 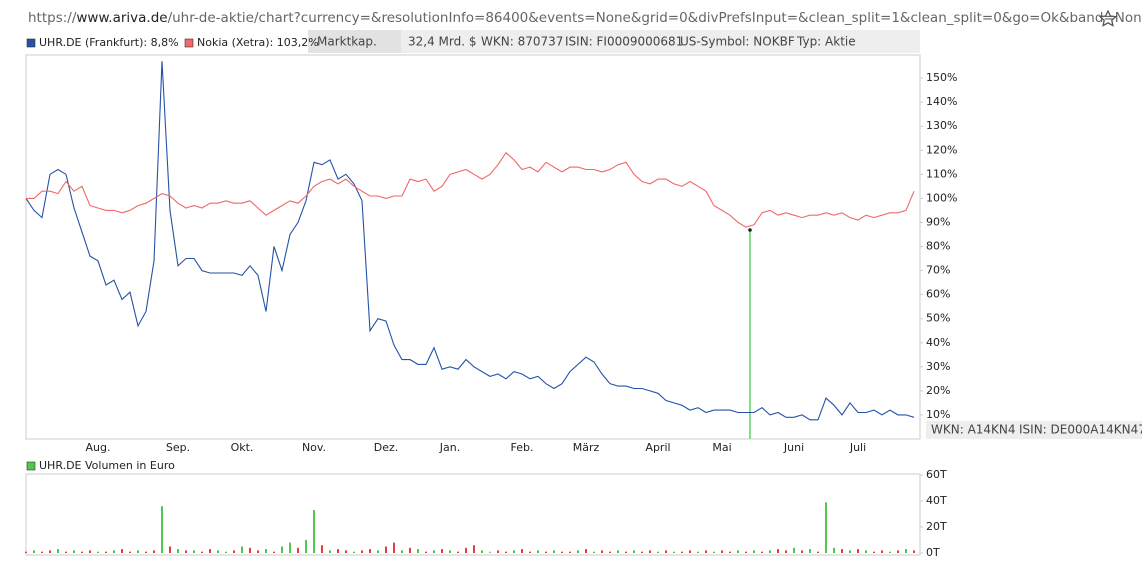 What do you see at coordinates (933, 552) in the screenshot?
I see `y-tick-label: 0T` at bounding box center [933, 552].